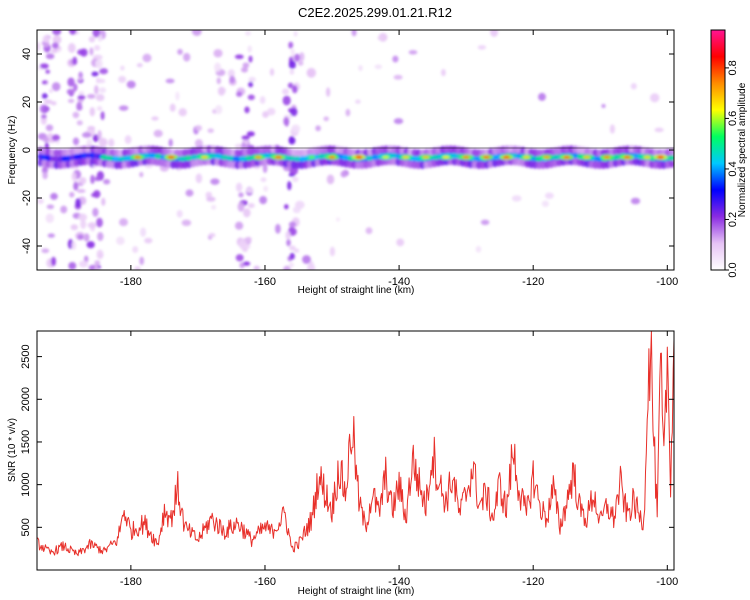  I want to click on y-tick-label: 0, so click(27, 150).